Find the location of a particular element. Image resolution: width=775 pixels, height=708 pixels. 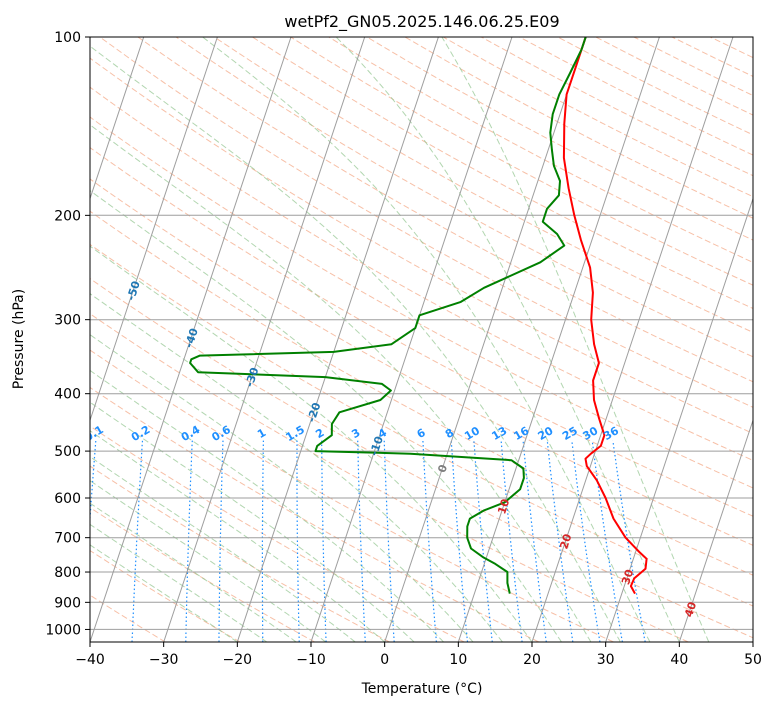

isotherm-label: 20 is located at coordinates (565, 541).